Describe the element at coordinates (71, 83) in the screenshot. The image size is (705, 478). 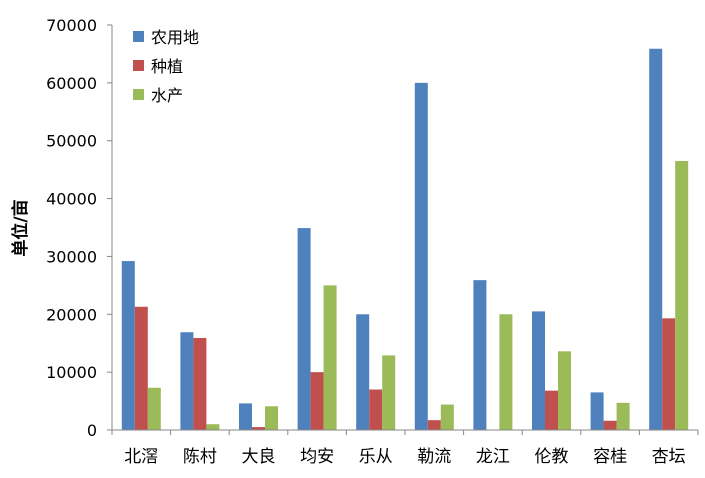
I see `y-tick-label: 60000` at that location.